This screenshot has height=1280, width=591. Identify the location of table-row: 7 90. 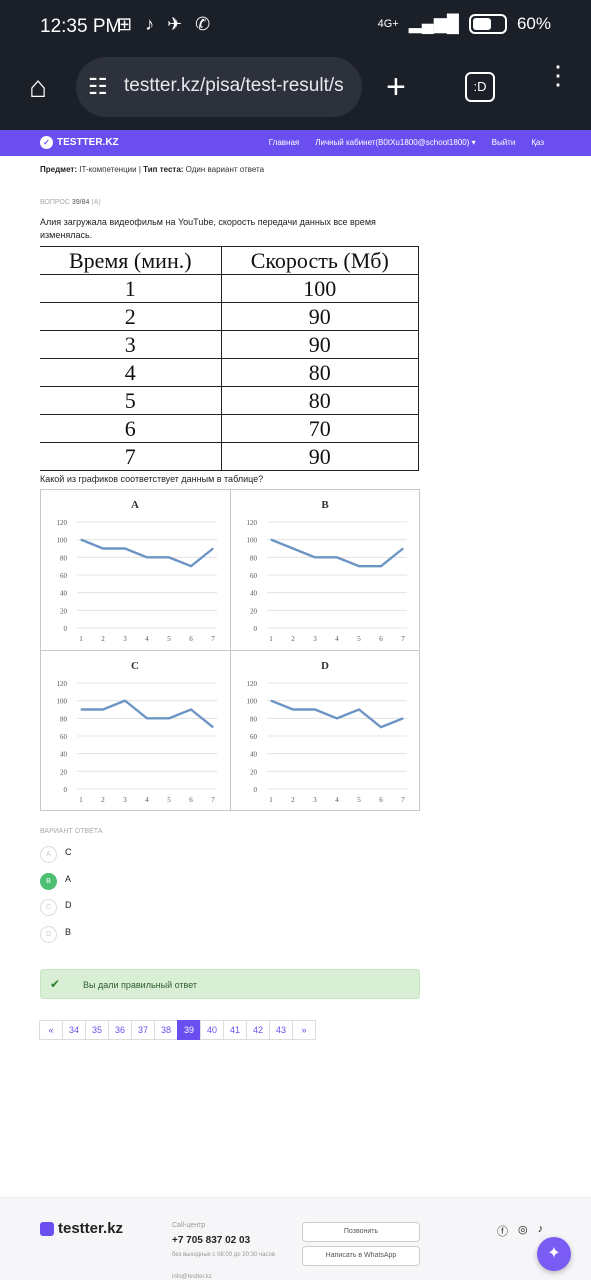
(229, 456).